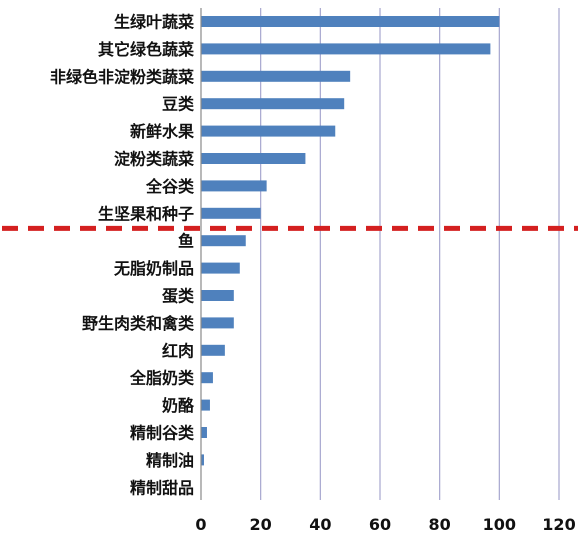 The height and width of the screenshot is (547, 580). I want to click on category-label: 非绿色非淀粉类蔬菜, so click(122, 76).